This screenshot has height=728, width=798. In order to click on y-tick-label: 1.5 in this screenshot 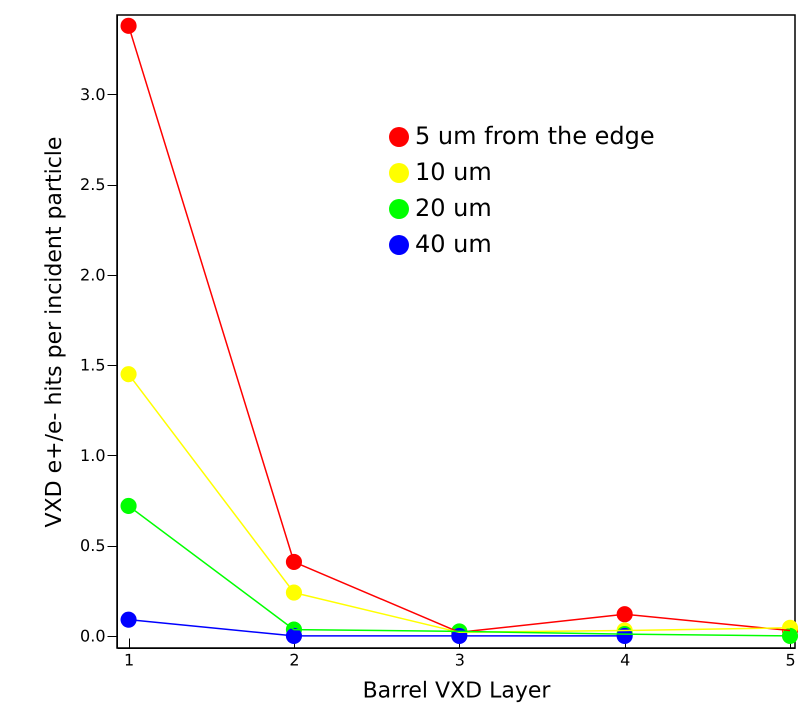, I will do `click(93, 365)`.